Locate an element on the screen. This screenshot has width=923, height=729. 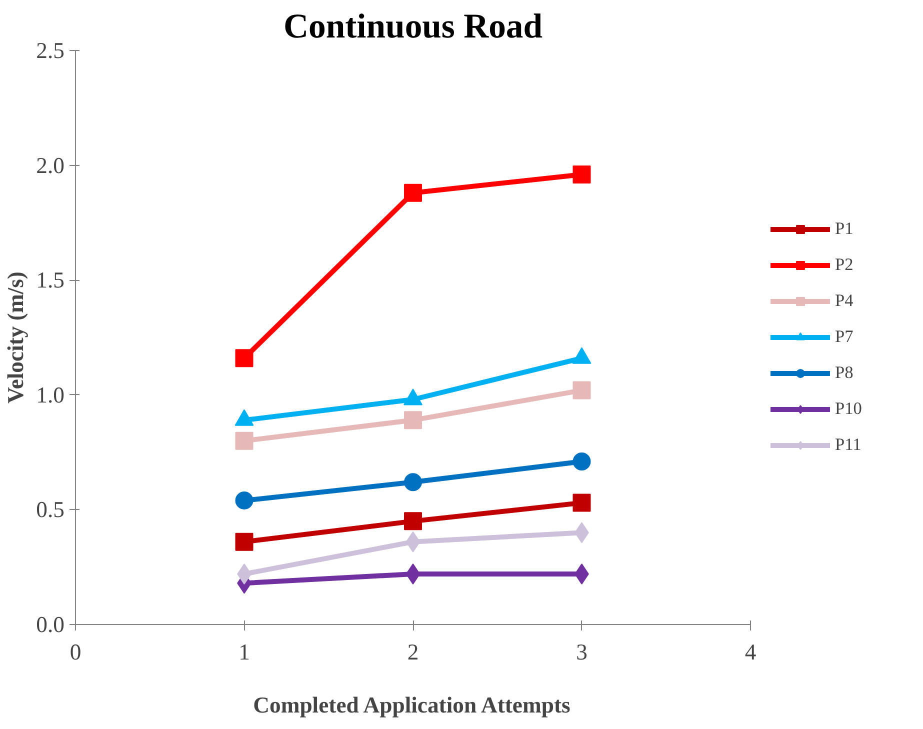
chart-title: Continuous Road is located at coordinates (413, 27).